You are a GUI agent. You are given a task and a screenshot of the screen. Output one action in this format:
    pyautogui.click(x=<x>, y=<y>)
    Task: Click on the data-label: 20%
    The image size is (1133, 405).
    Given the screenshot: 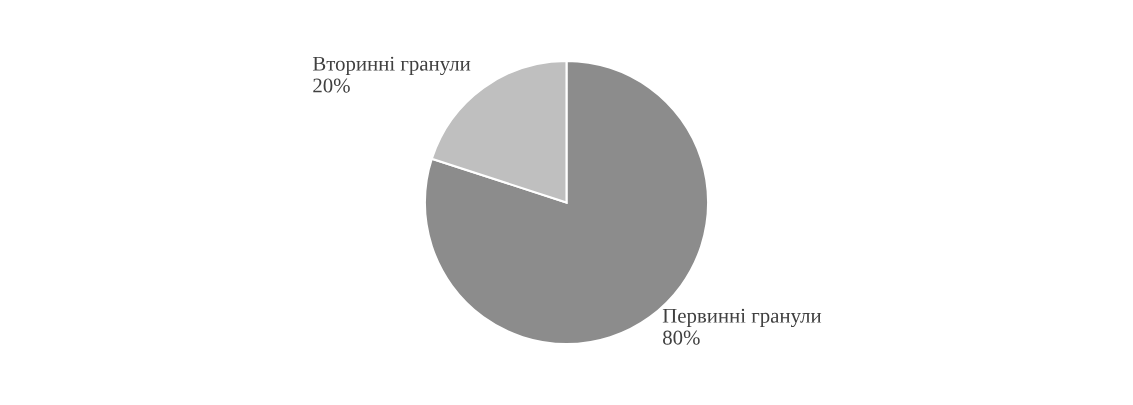 What is the action you would take?
    pyautogui.click(x=331, y=85)
    